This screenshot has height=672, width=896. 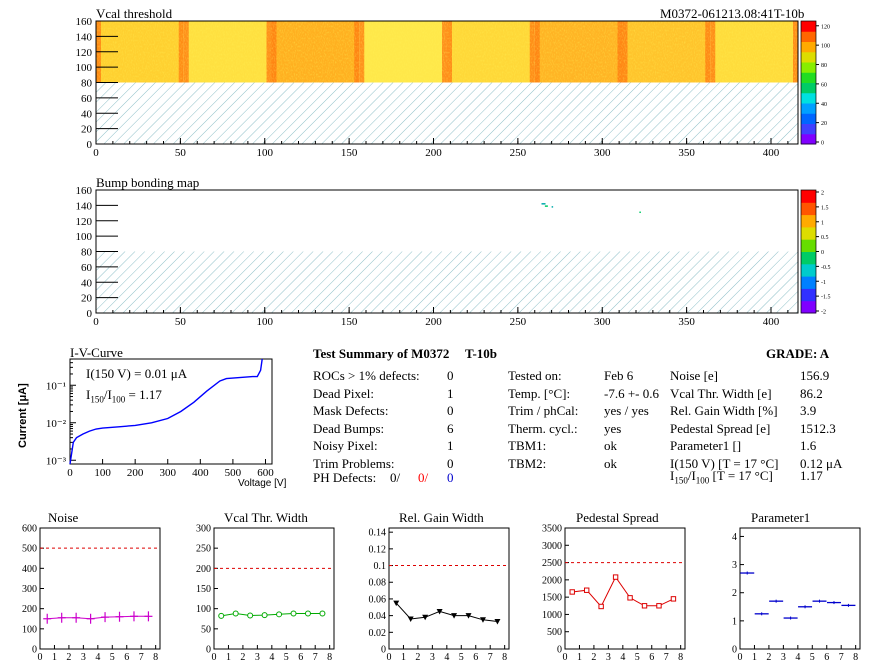 I want to click on colorbar-tick-label: 100, so click(x=825, y=47).